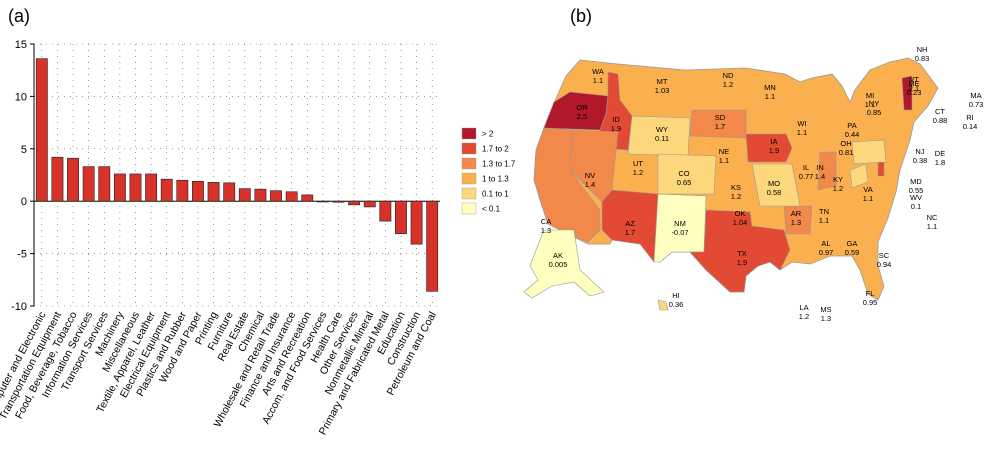  What do you see at coordinates (802, 132) in the screenshot?
I see `state-value-WI: 1.1` at bounding box center [802, 132].